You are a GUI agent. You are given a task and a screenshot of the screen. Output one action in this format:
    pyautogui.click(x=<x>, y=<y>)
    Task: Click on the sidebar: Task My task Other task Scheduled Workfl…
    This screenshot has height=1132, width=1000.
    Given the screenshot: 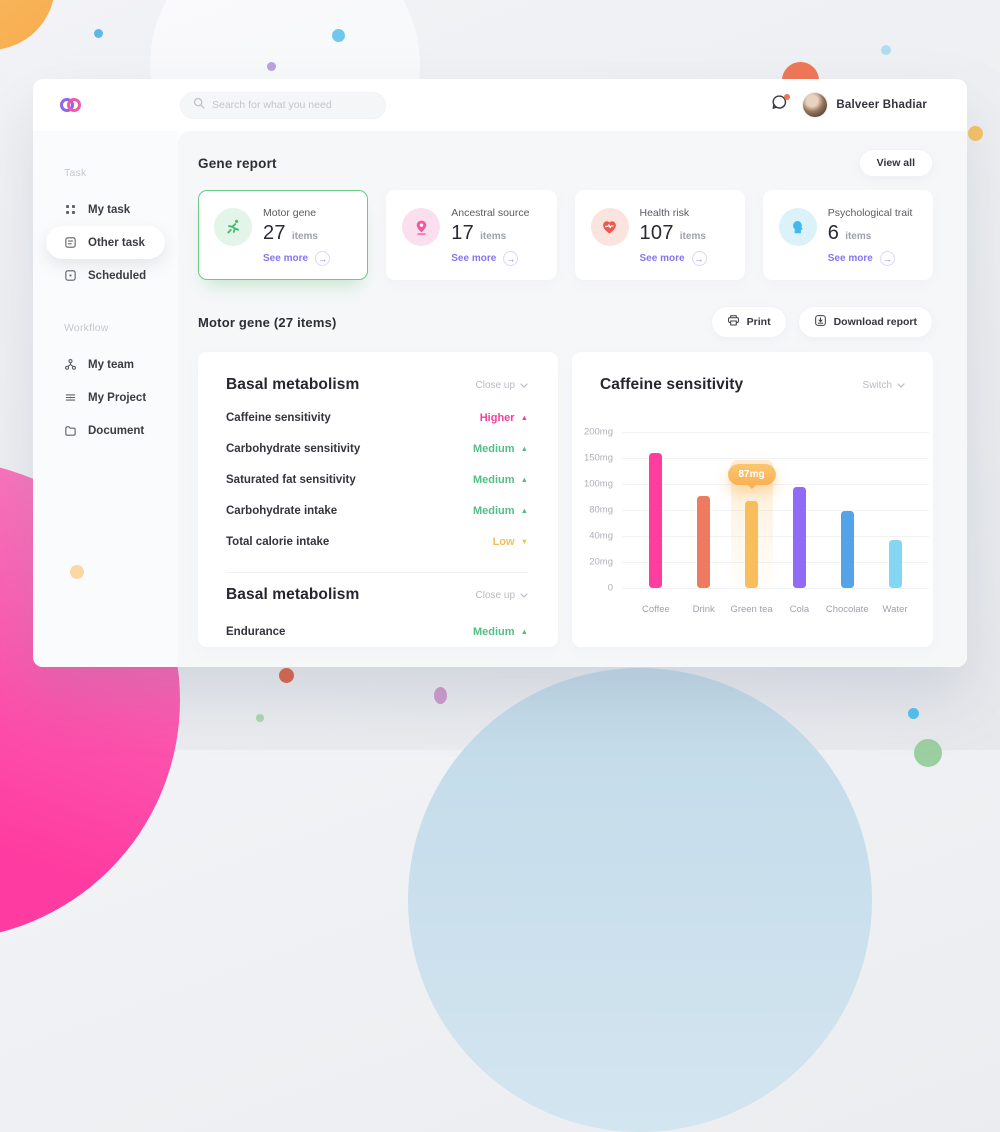 What is the action you would take?
    pyautogui.click(x=105, y=399)
    